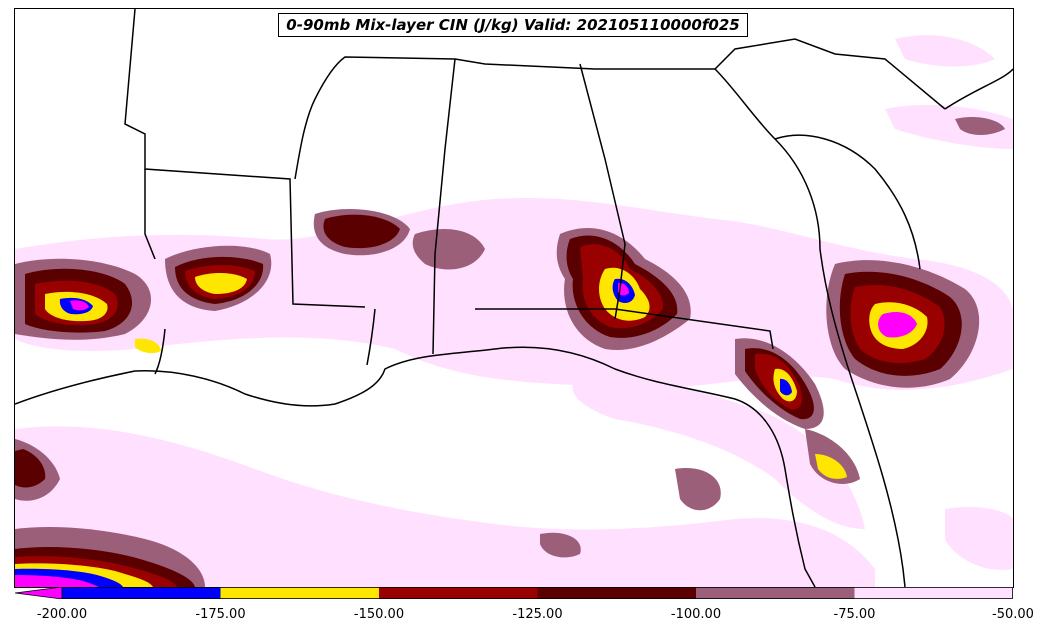 This screenshot has width=1044, height=633. I want to click on colorbar-tick-label: -75.00, so click(854, 614).